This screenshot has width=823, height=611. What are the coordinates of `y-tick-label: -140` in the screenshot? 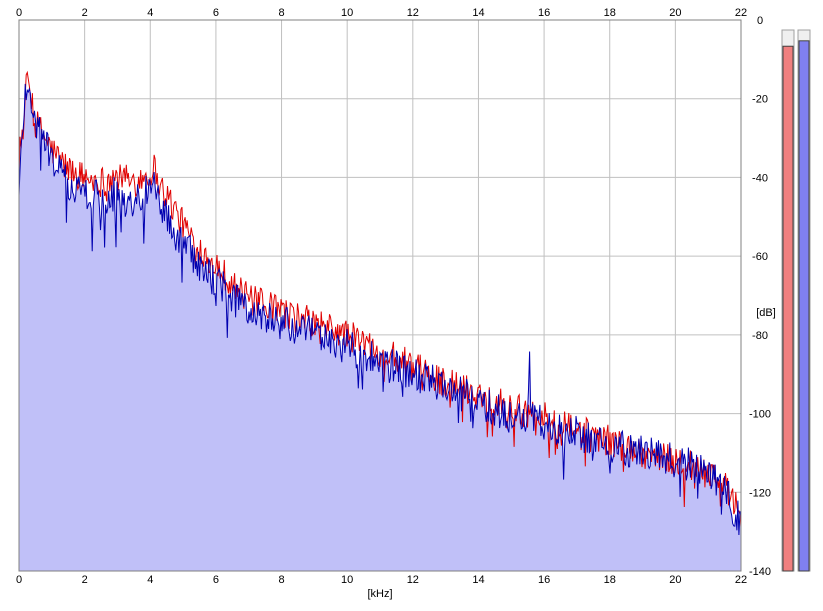 It's located at (760, 572).